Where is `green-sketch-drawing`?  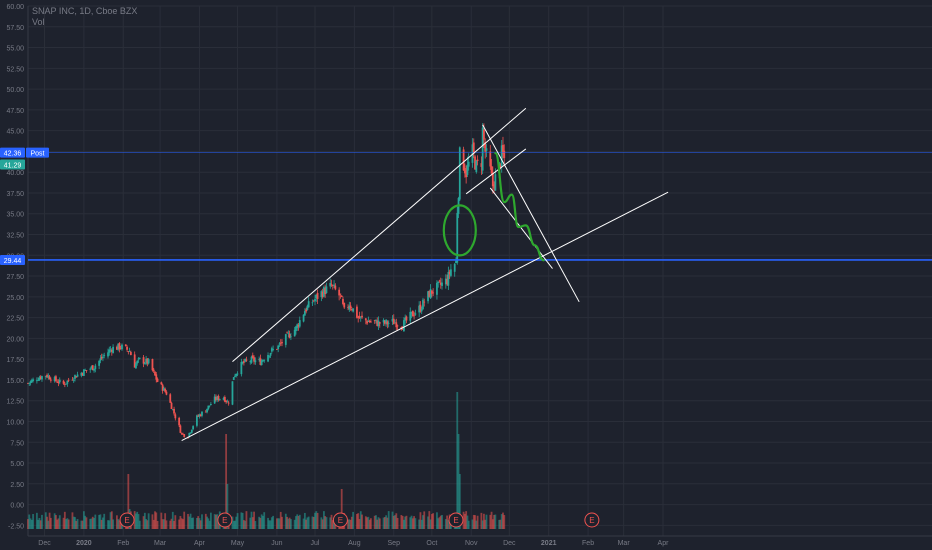 green-sketch-drawing is located at coordinates (493, 206).